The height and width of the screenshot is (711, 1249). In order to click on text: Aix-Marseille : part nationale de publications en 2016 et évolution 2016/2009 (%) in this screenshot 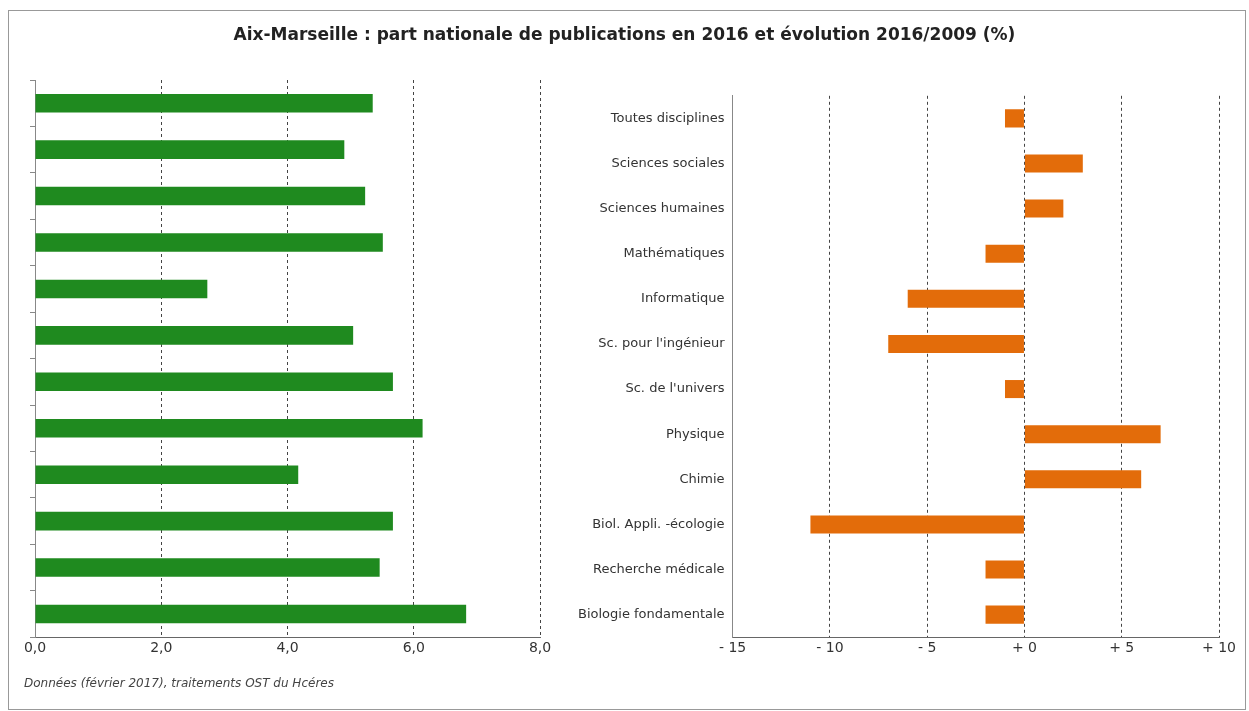, I will do `click(624, 34)`.